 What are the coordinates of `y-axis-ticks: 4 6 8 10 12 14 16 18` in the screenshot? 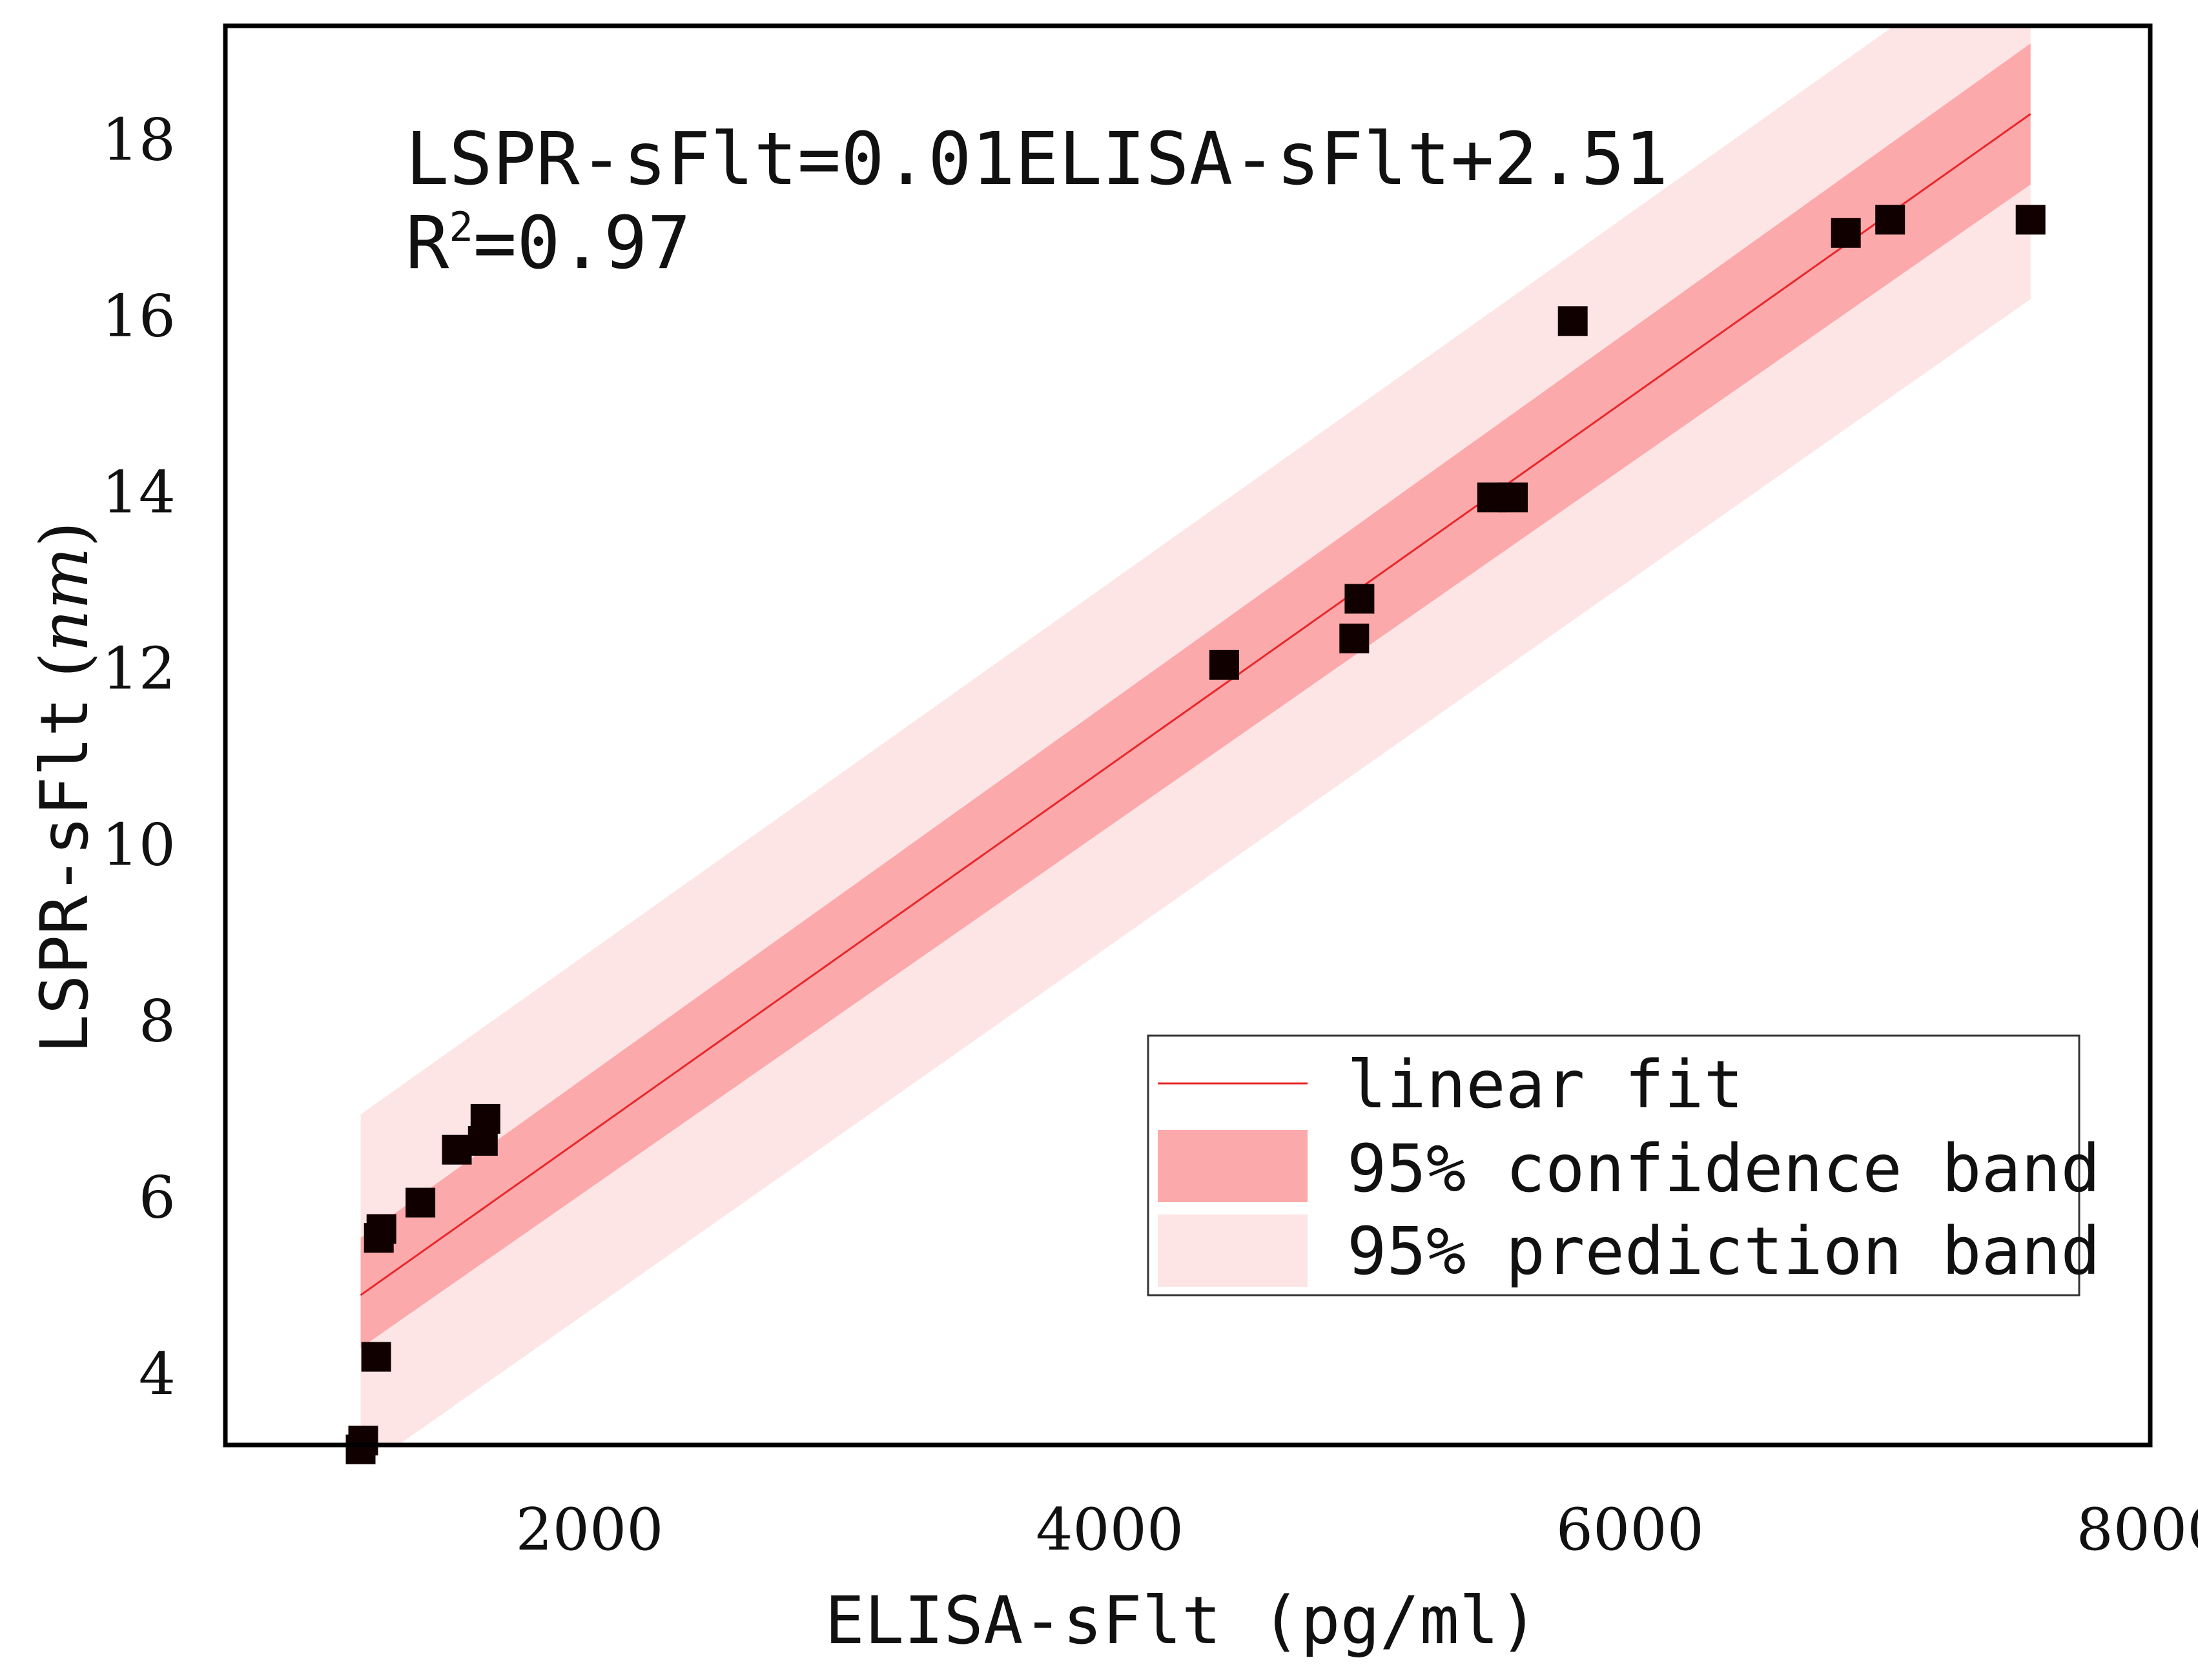 It's located at (138, 757).